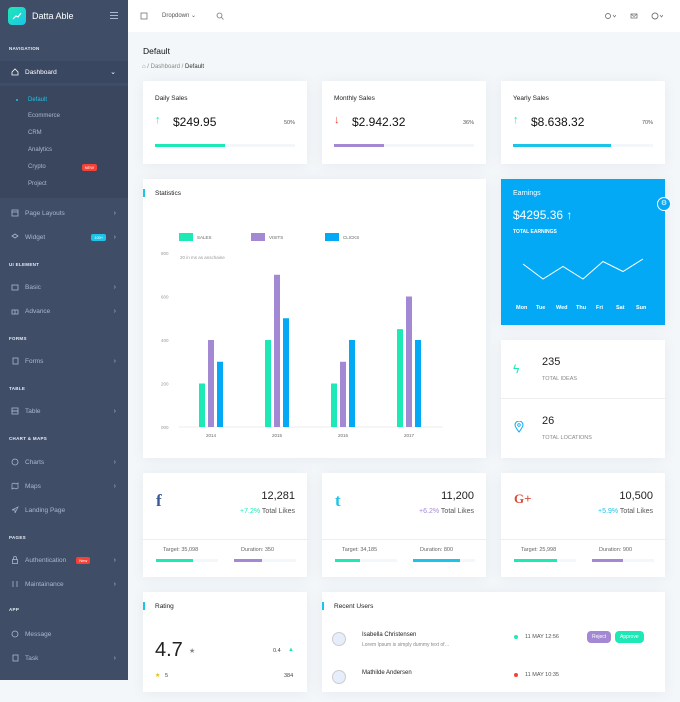 The height and width of the screenshot is (702, 680). What do you see at coordinates (64, 184) in the screenshot?
I see `submenu-item-project: Project` at bounding box center [64, 184].